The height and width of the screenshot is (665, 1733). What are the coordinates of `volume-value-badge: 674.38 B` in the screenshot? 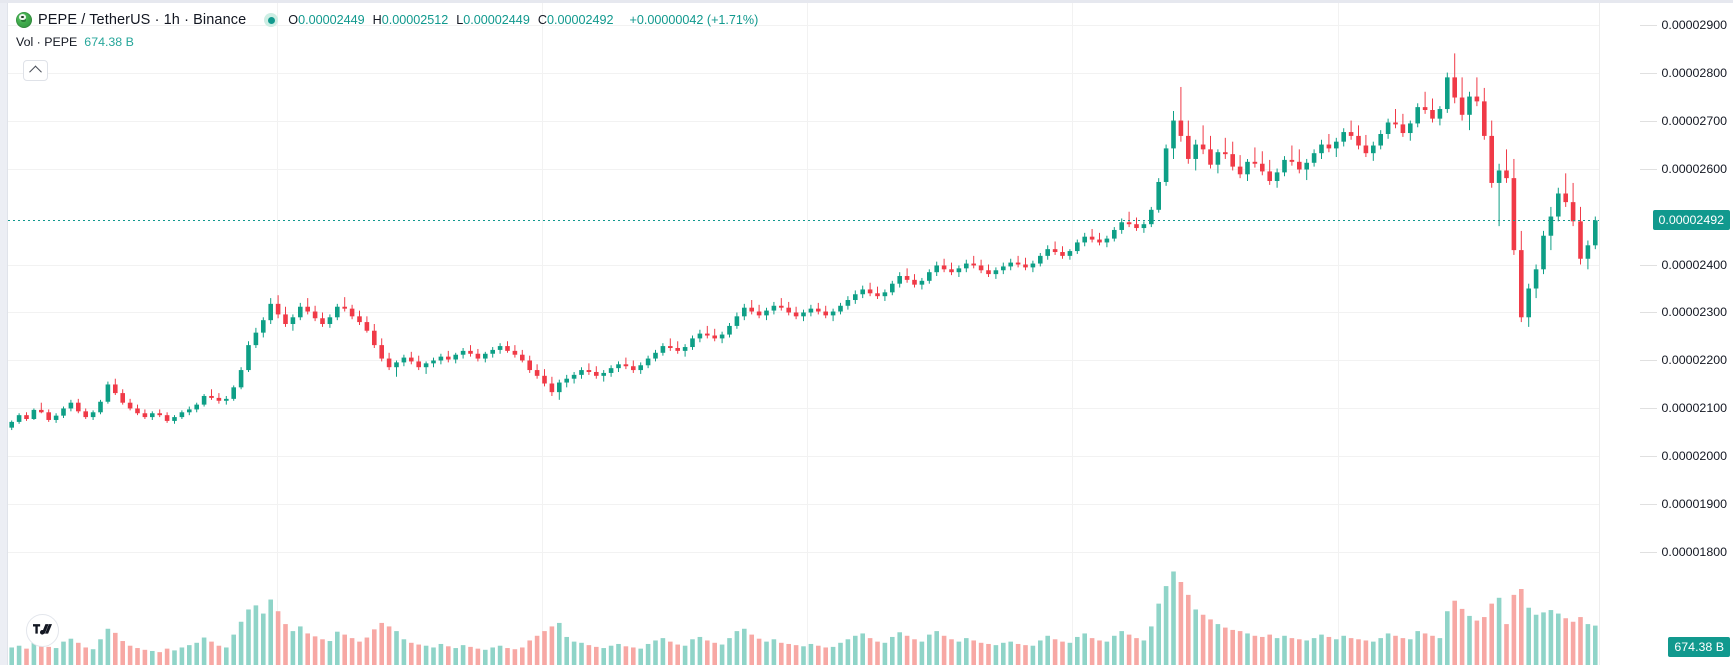 It's located at (1699, 647).